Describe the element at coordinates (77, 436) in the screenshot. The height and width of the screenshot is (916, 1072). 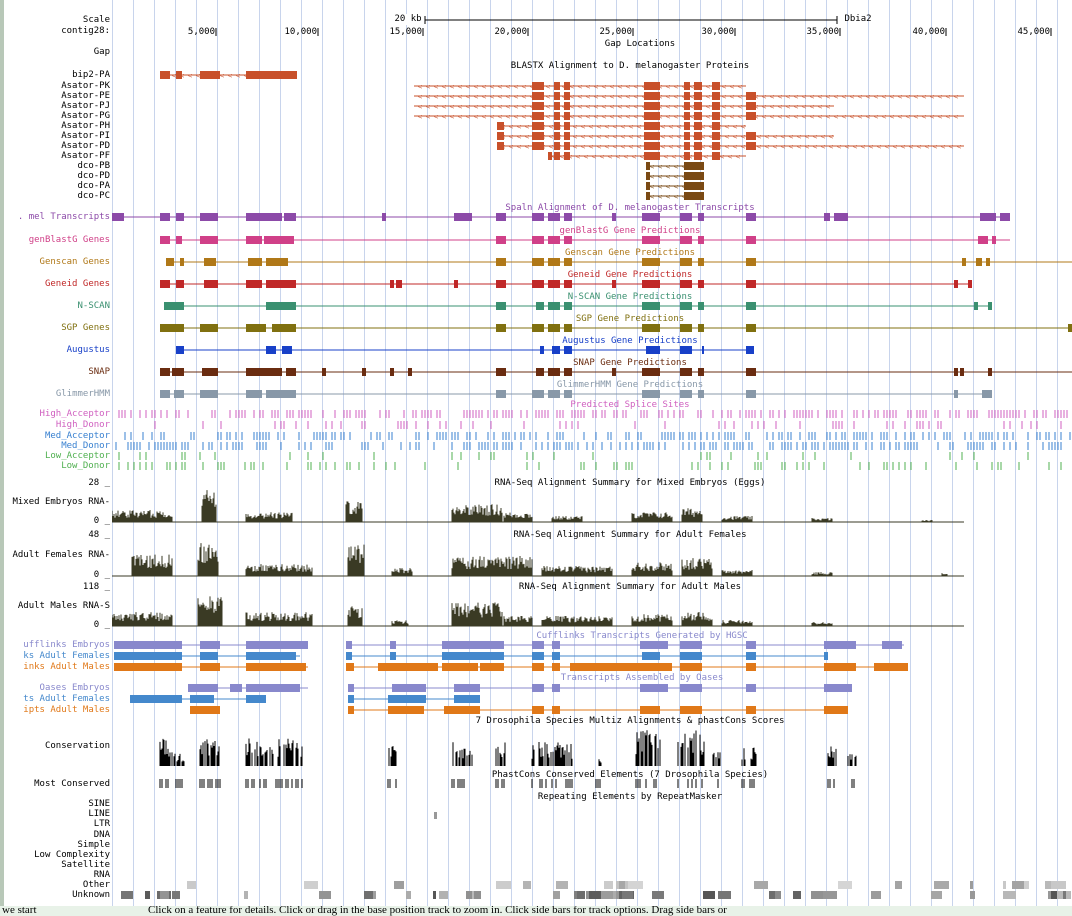
I see `splice-row-label: Med_Acceptor` at that location.